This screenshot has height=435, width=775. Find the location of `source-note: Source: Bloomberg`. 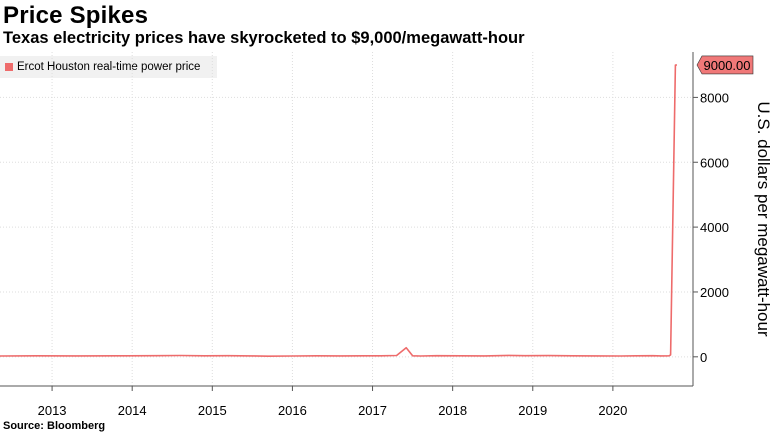

source-note: Source: Bloomberg is located at coordinates (54, 426).